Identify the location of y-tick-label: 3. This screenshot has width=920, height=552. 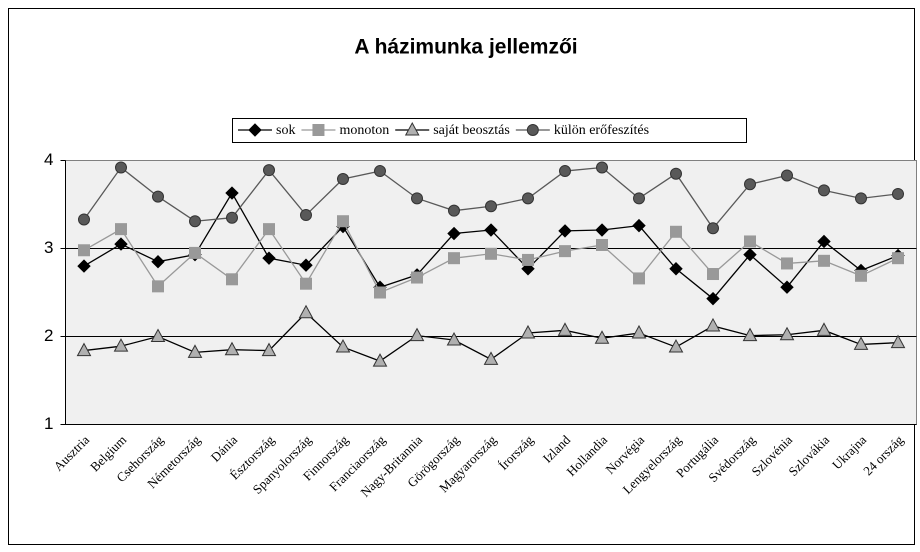
(48, 247).